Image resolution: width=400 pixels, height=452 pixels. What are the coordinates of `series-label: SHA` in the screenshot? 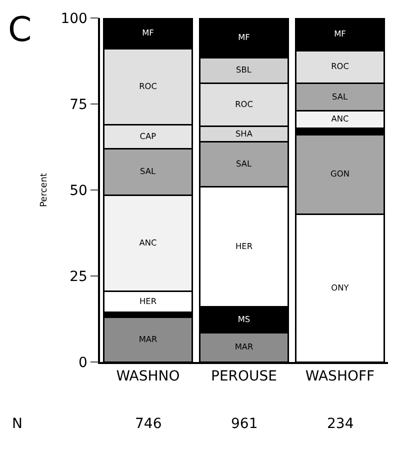 It's located at (244, 133).